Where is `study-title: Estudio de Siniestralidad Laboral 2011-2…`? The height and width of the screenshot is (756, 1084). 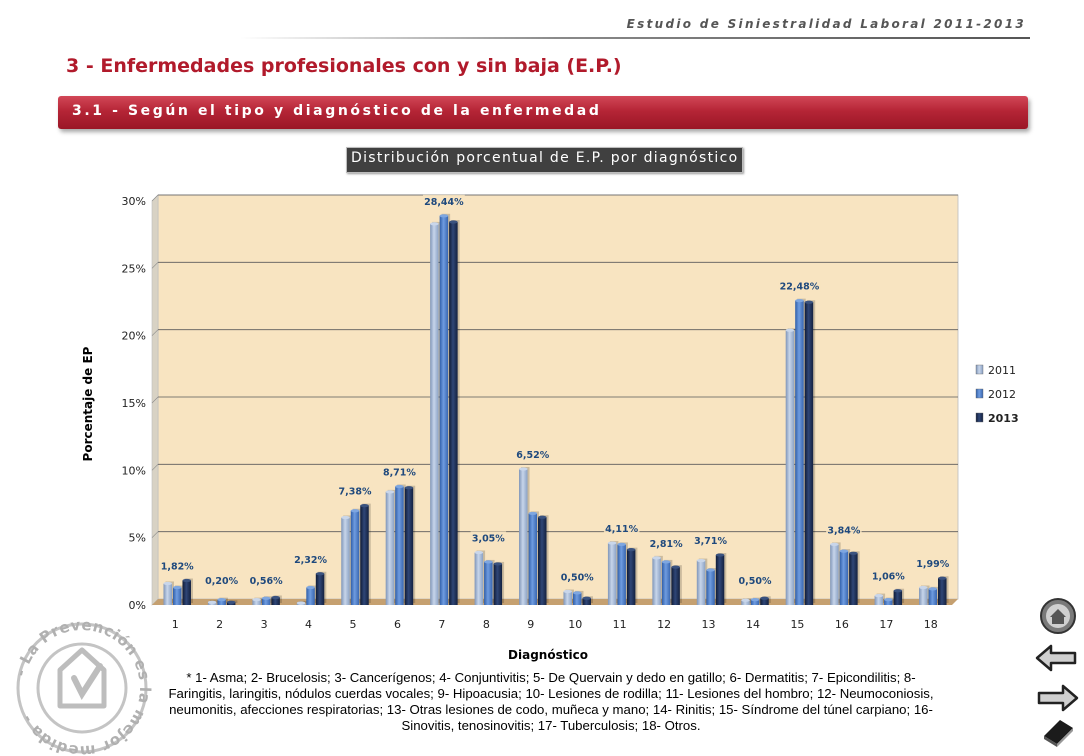
study-title: Estudio de Siniestralidad Laboral 2011-2… is located at coordinates (826, 24).